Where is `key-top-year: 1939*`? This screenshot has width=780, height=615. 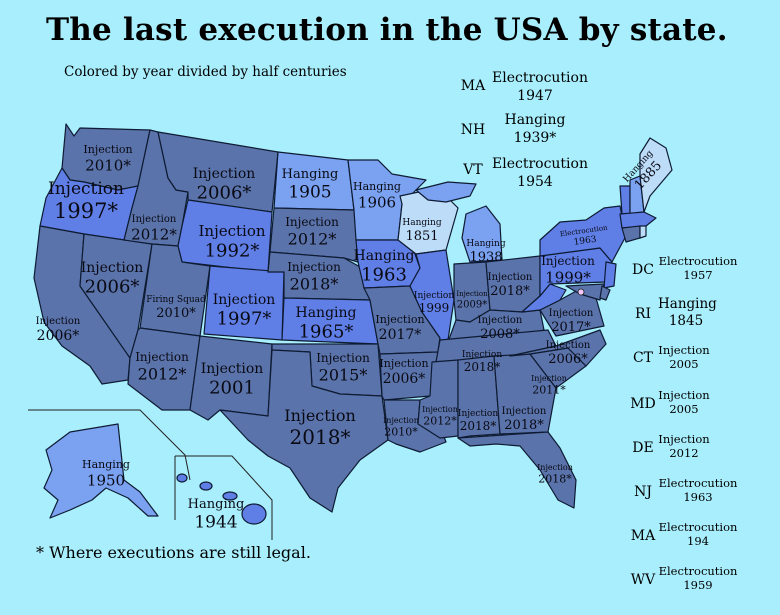
key-top-year: 1939* is located at coordinates (535, 137).